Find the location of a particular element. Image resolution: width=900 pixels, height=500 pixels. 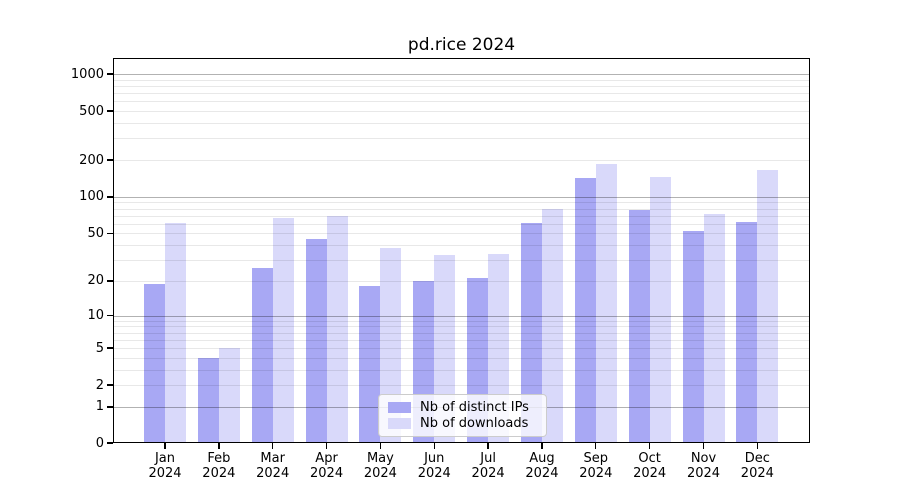

x-tick-feb is located at coordinates (219, 446).